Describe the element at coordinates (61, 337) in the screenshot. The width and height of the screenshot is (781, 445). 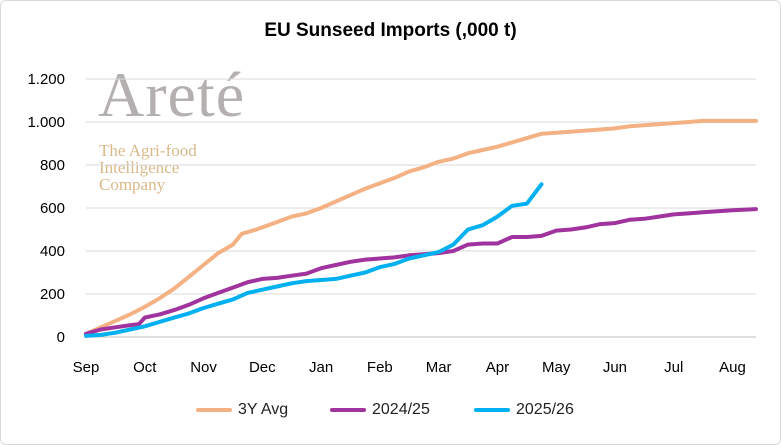
I see `y-tick-label: 0` at that location.